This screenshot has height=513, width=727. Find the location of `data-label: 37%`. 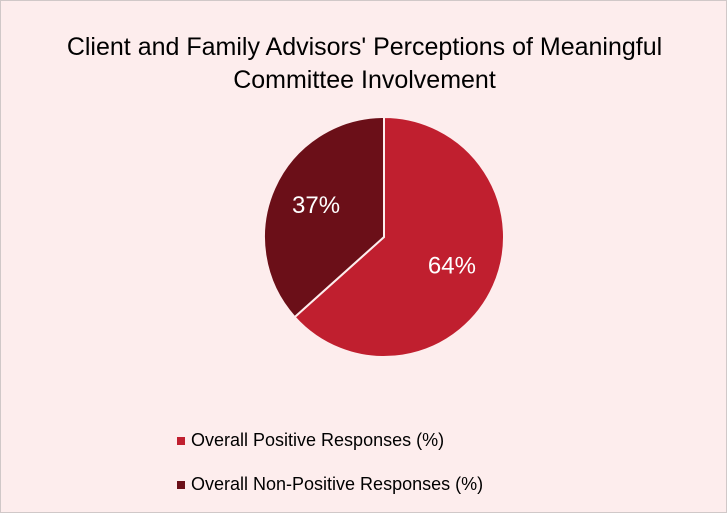

data-label: 37% is located at coordinates (316, 205).